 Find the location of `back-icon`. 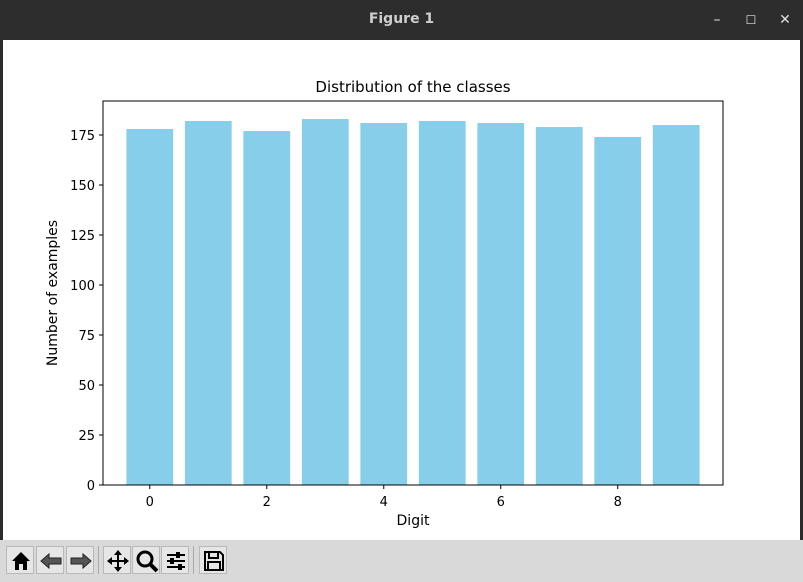

back-icon is located at coordinates (51, 561).